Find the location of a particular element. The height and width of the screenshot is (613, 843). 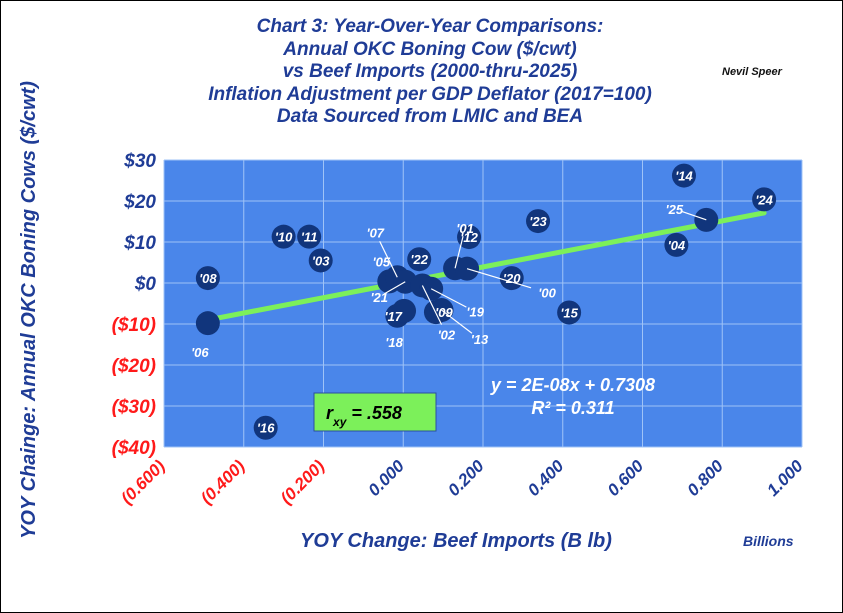

point-label: '11 is located at coordinates (309, 237).